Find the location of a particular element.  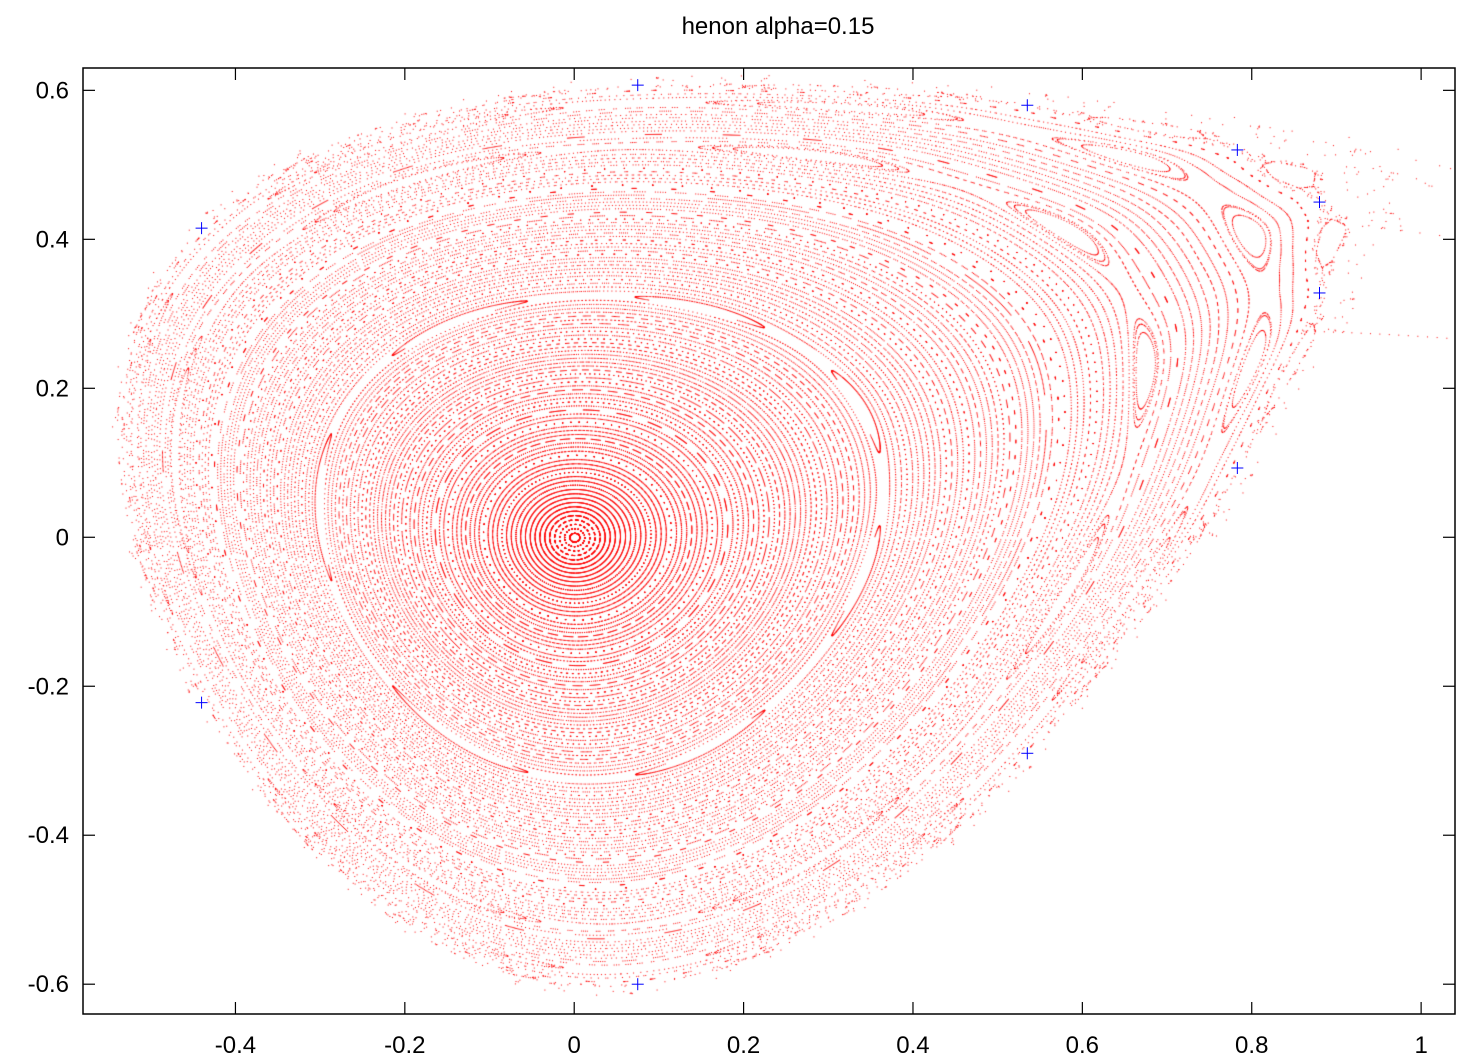

x-tick-label: 0.4 is located at coordinates (912, 1045).